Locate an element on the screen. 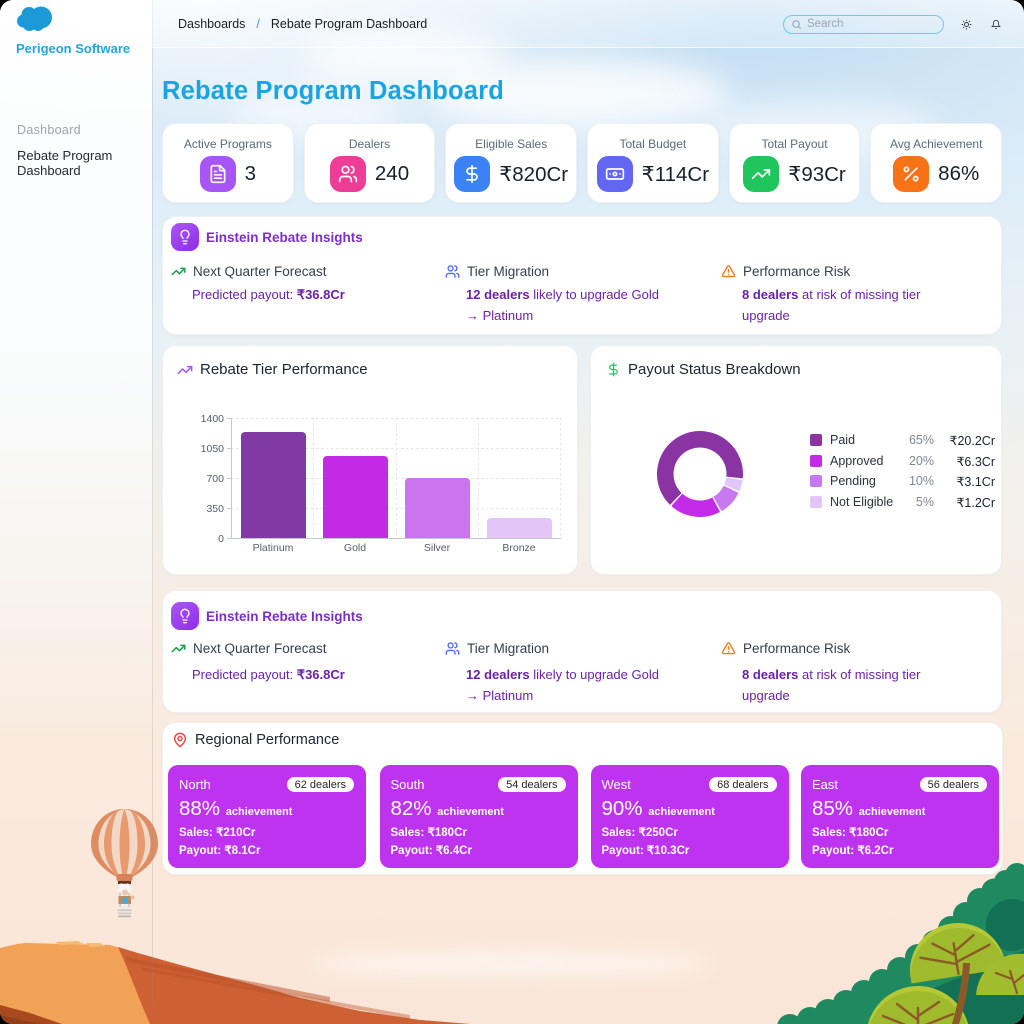  svg-text: 350 is located at coordinates (215, 509).